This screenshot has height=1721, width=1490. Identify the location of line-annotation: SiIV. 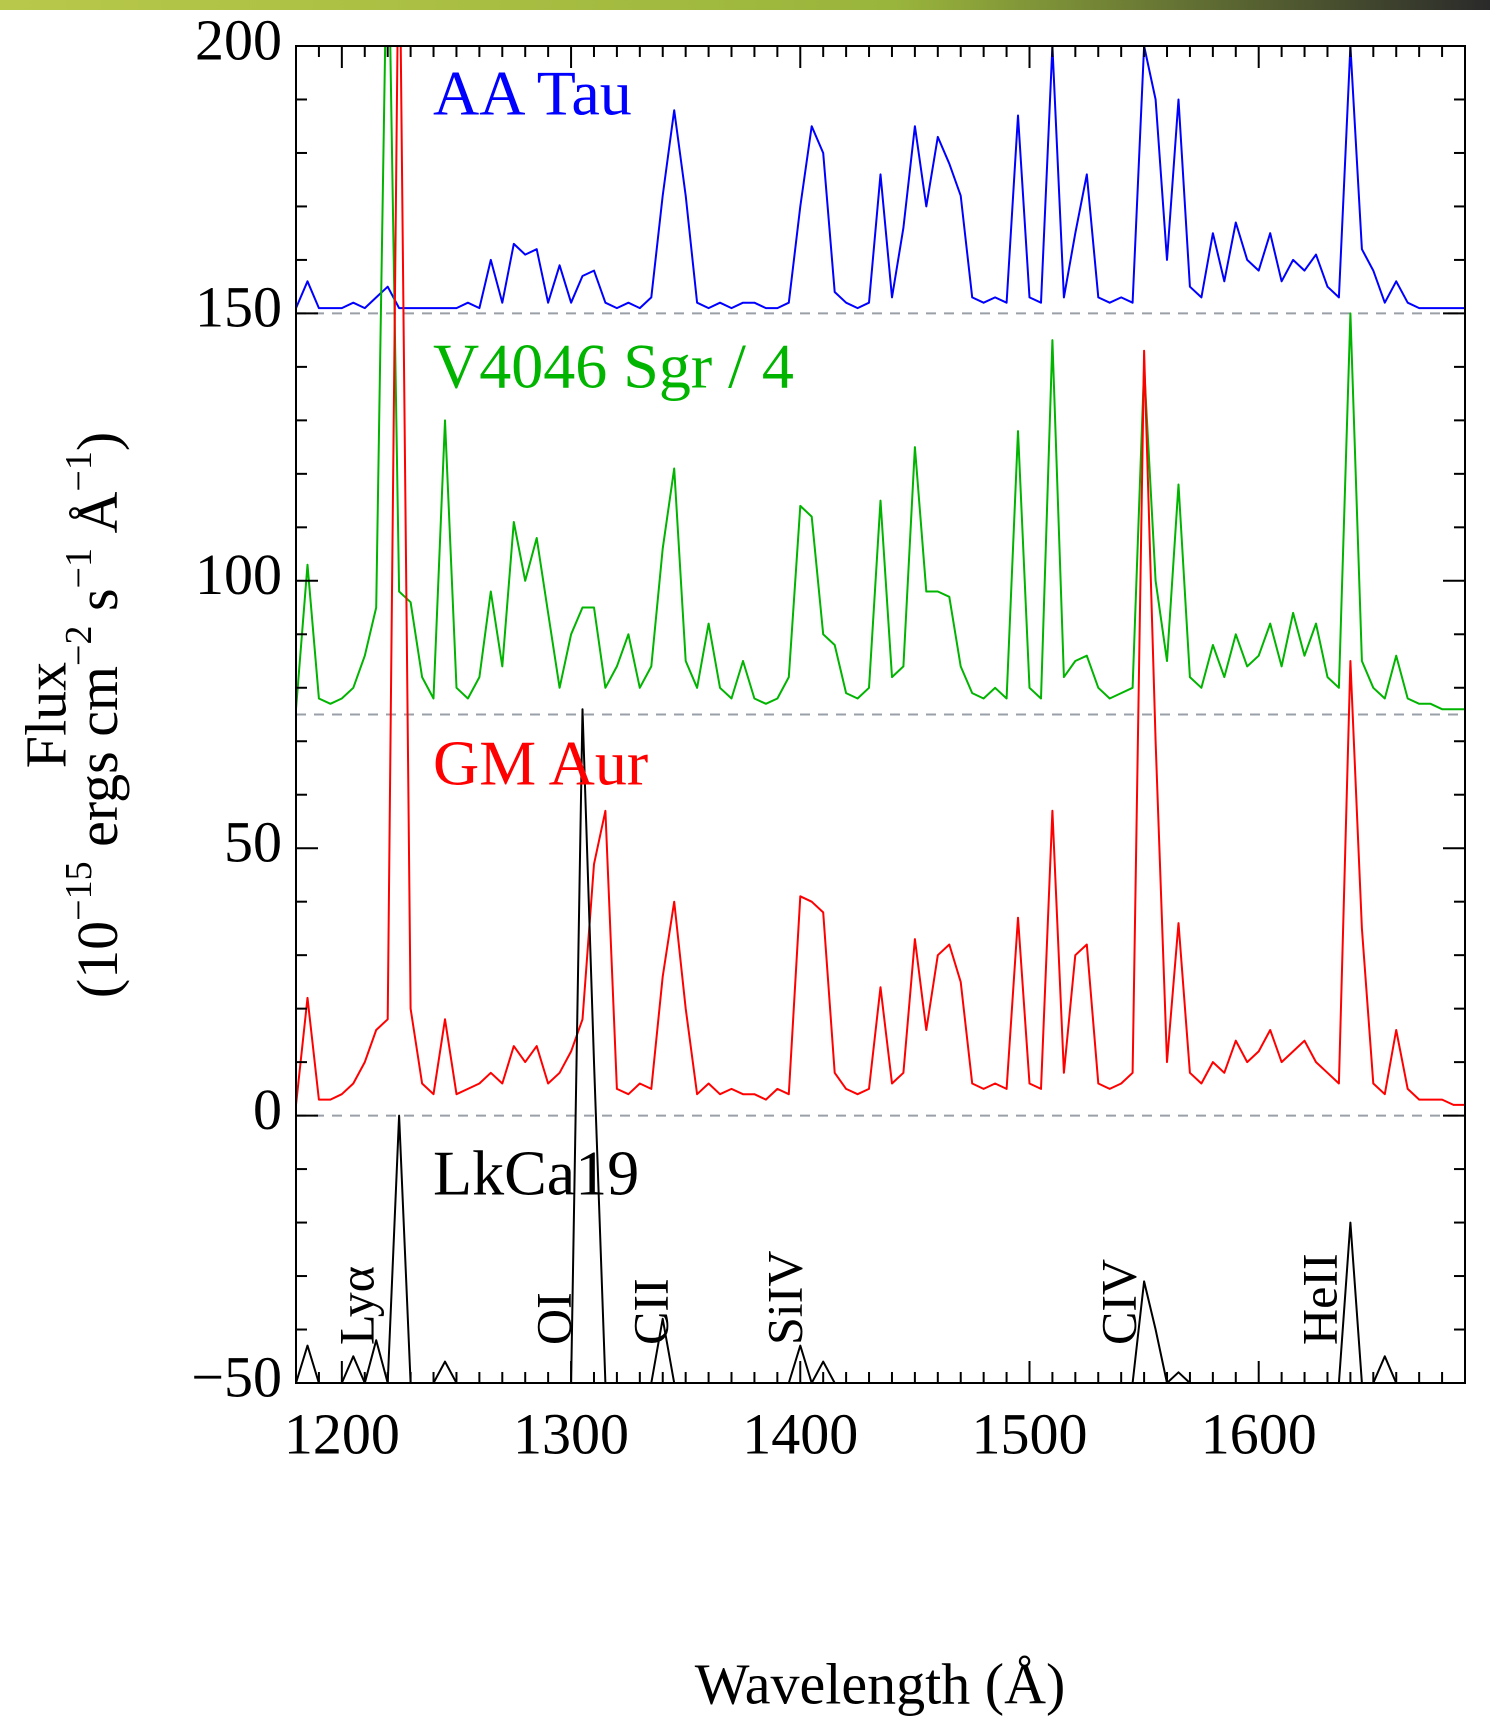
(784, 1298).